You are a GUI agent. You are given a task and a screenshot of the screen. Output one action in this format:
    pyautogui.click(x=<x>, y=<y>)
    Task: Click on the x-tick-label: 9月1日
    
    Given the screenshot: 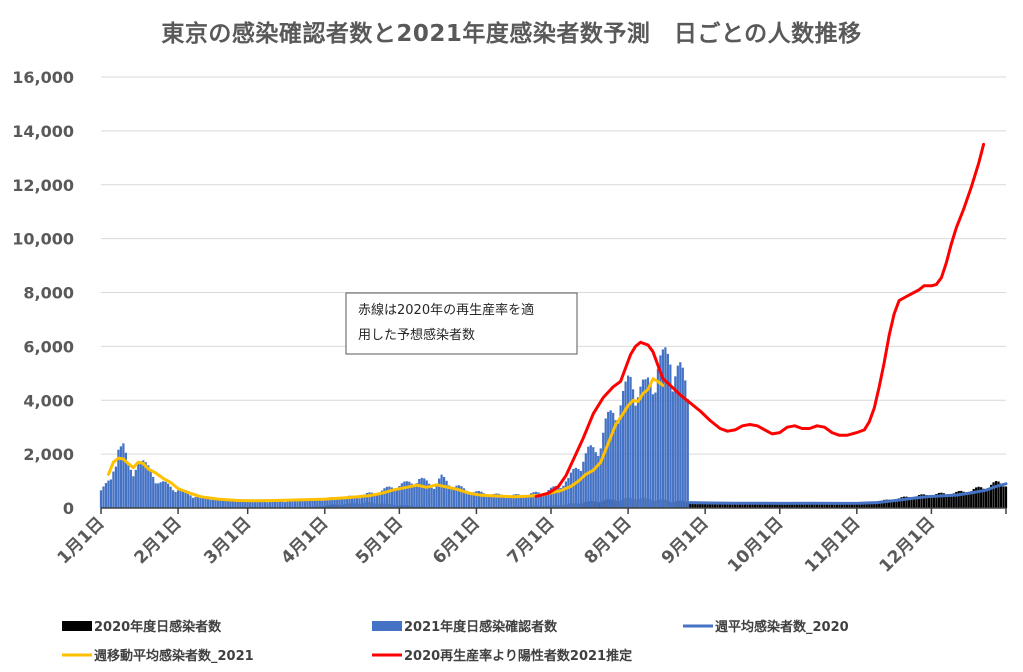 What is the action you would take?
    pyautogui.click(x=685, y=540)
    